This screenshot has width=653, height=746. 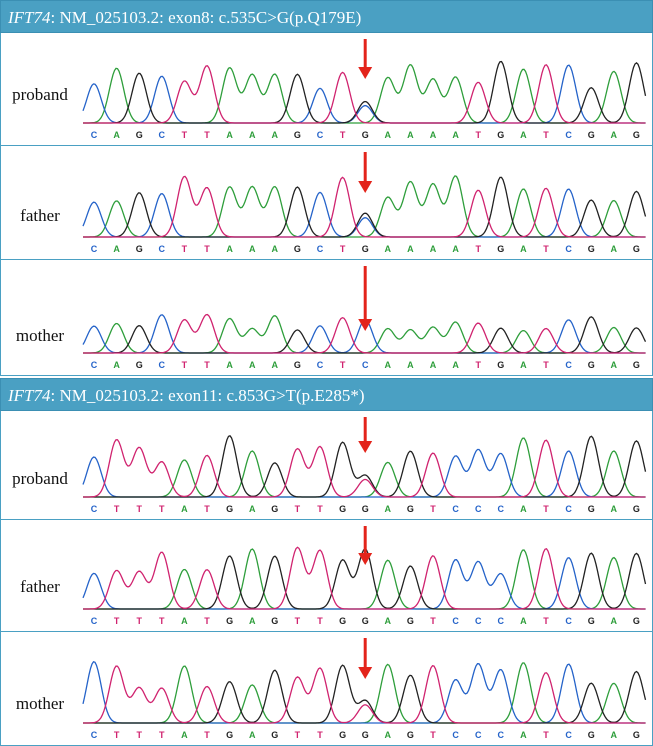 I want to click on trace-C-signal, so click(x=364, y=94).